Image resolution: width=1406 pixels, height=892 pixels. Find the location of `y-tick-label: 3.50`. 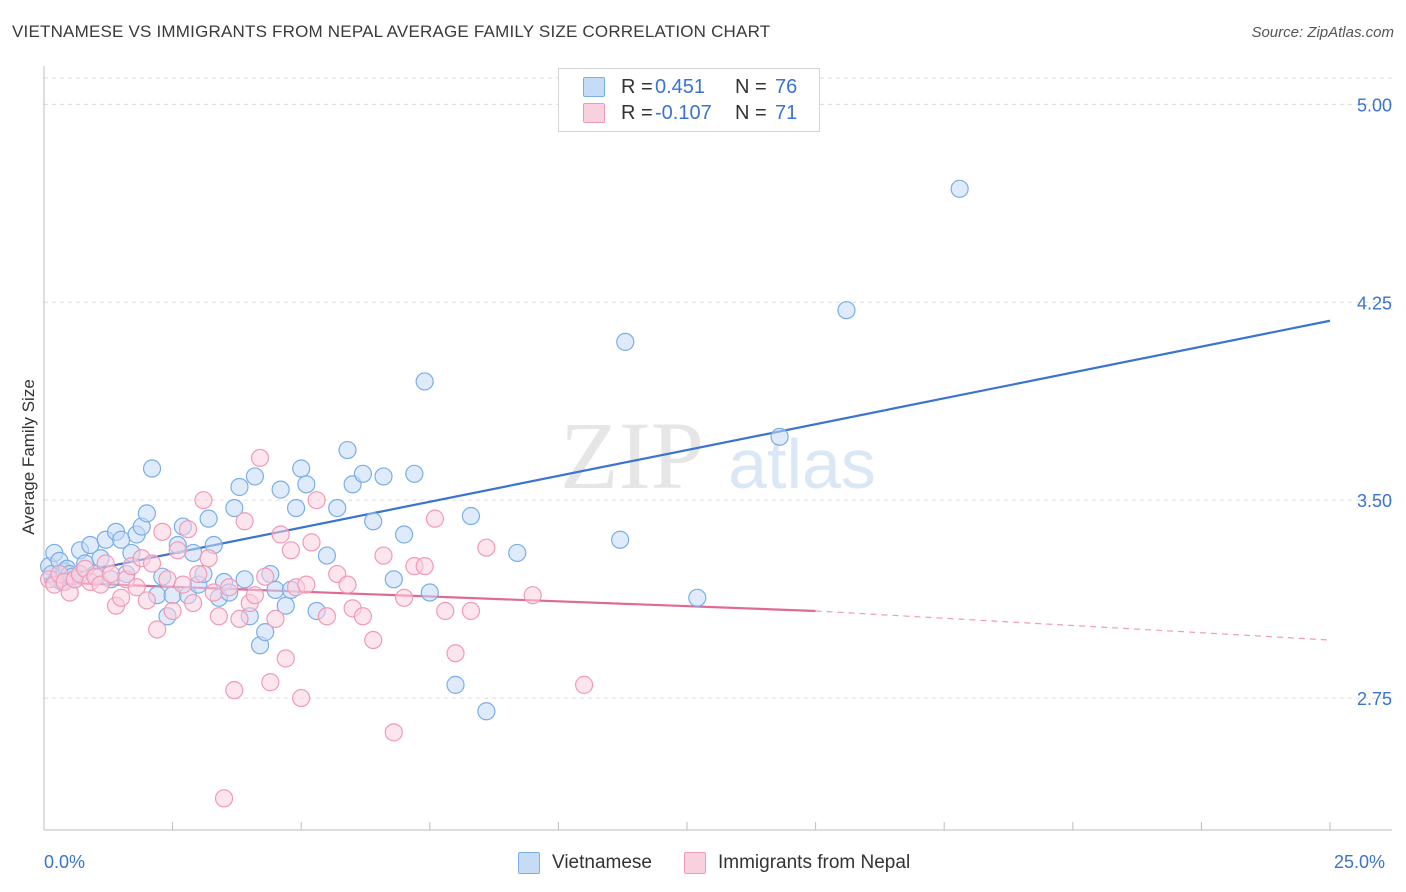

y-tick-label: 3.50 is located at coordinates (1374, 501).